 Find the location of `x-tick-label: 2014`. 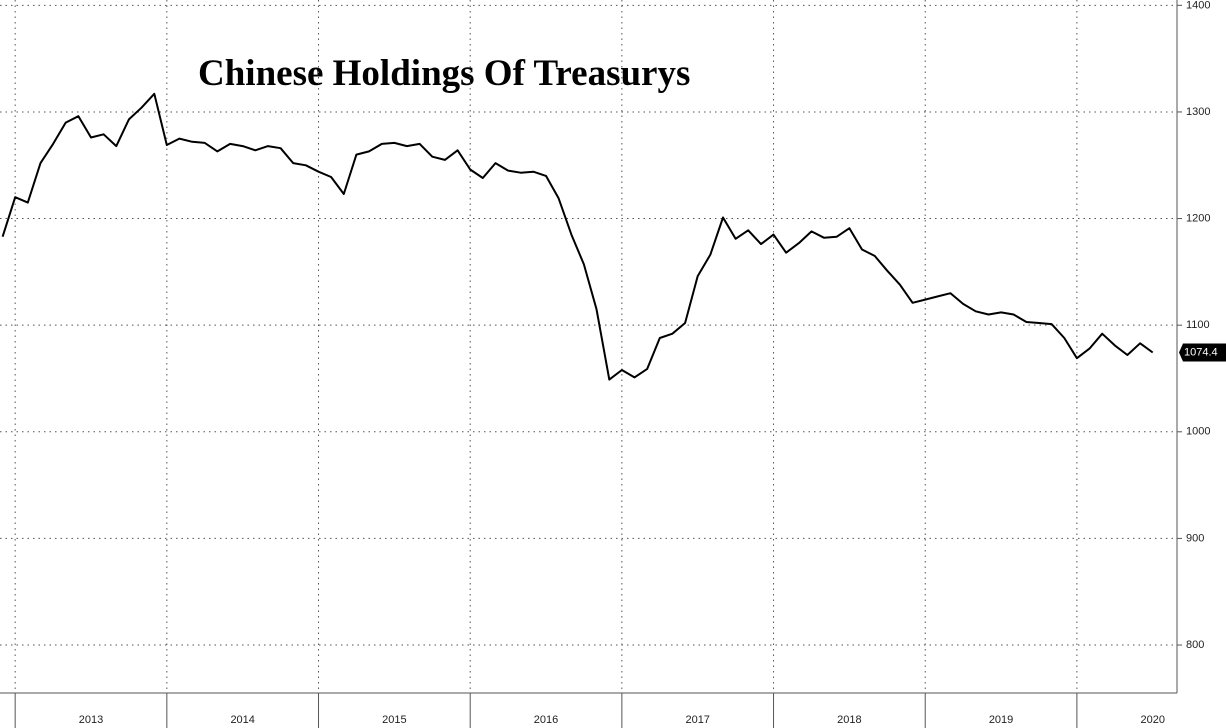

x-tick-label: 2014 is located at coordinates (242, 720).